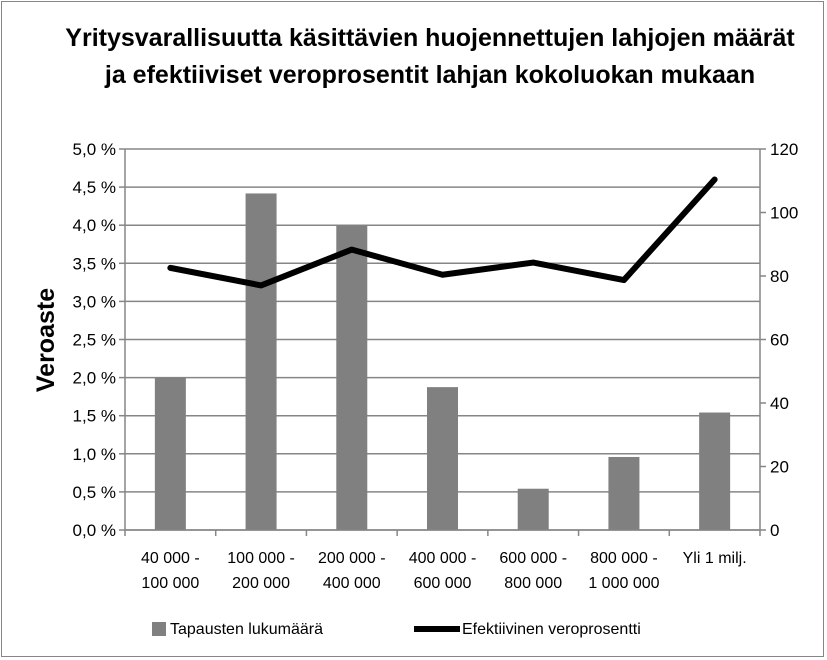  I want to click on y-left-tick-label: 1,5 %, so click(94, 416).